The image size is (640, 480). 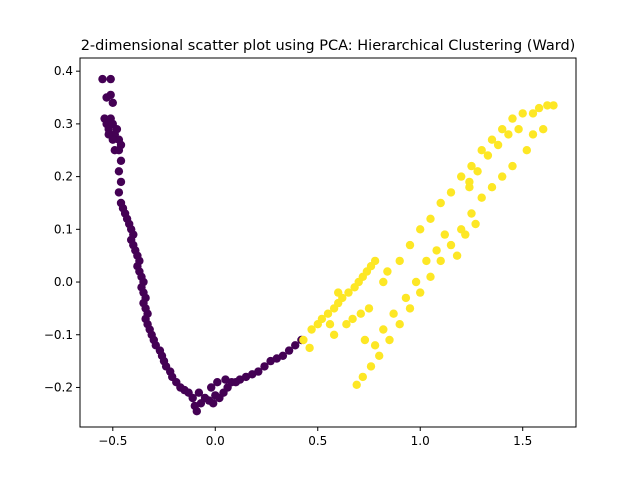 What do you see at coordinates (63, 71) in the screenshot?
I see `y-tick-label: 0.4` at bounding box center [63, 71].